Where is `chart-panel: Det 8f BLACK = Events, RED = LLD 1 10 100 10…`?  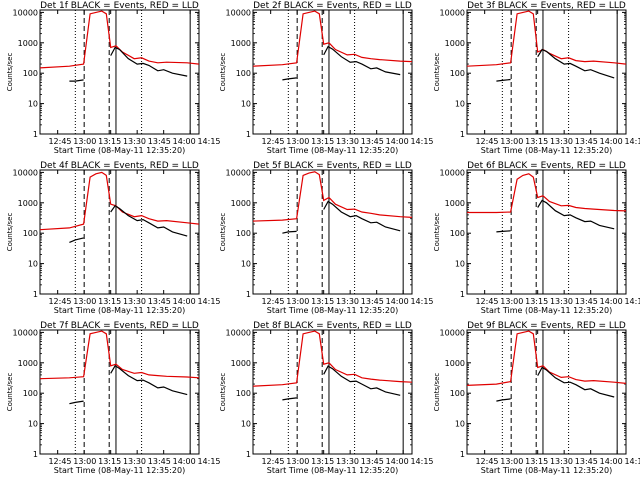
chart-panel: Det 8f BLACK = Events, RED = LLD 1 10 100 10… is located at coordinates (326, 398).